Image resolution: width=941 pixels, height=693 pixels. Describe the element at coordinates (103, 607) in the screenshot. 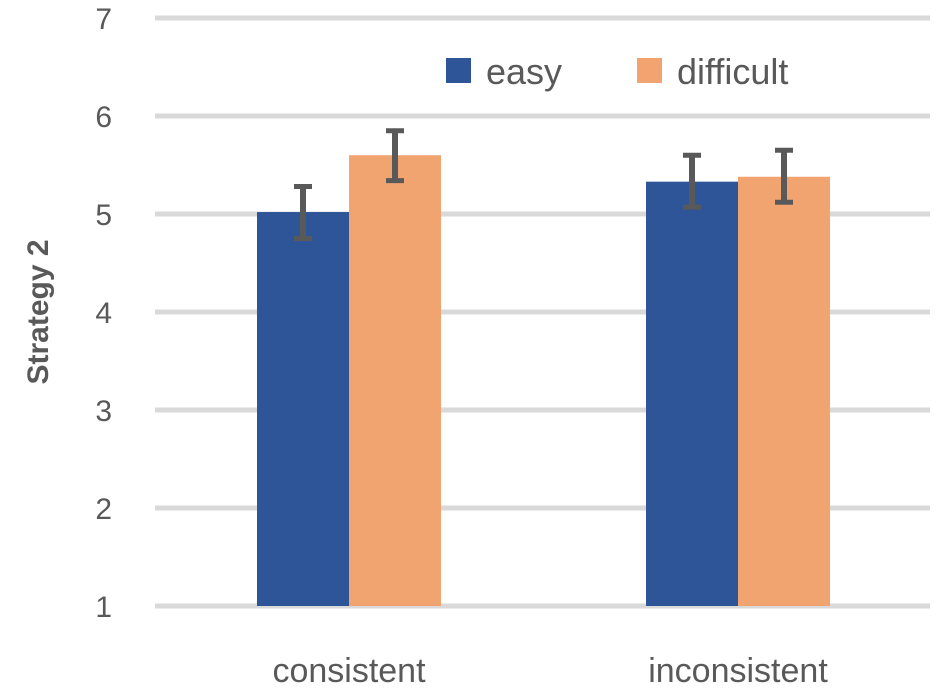

I see `y-tick-label: 1` at that location.